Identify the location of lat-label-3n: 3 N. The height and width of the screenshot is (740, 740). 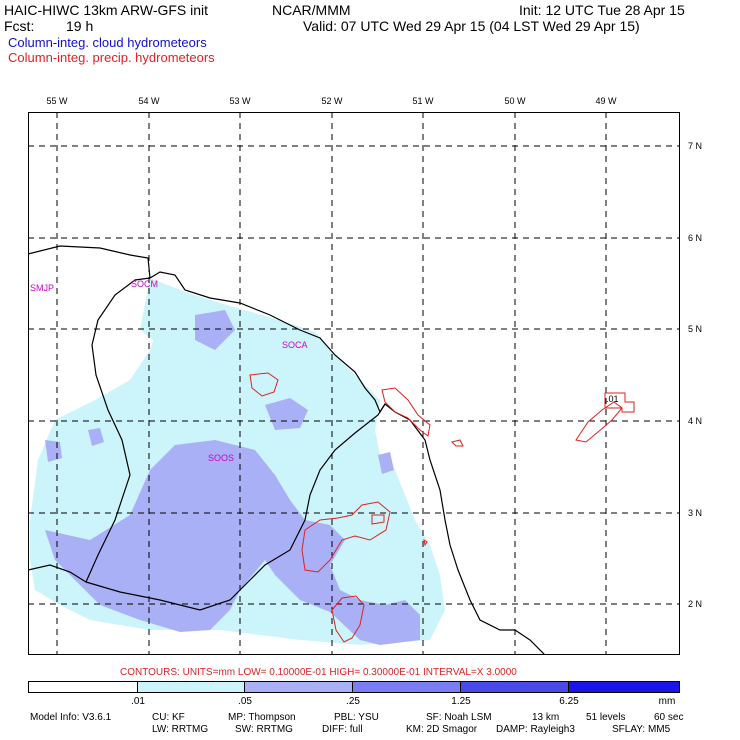
(695, 513).